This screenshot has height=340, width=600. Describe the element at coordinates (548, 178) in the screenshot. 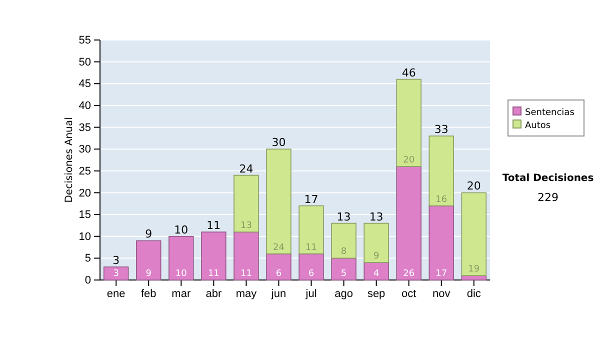

I see `text: Total Decisiones` at that location.